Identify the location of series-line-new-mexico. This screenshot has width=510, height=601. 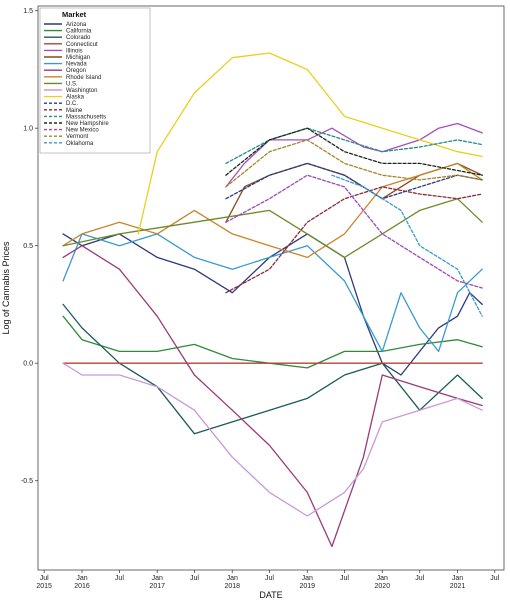
(354, 231).